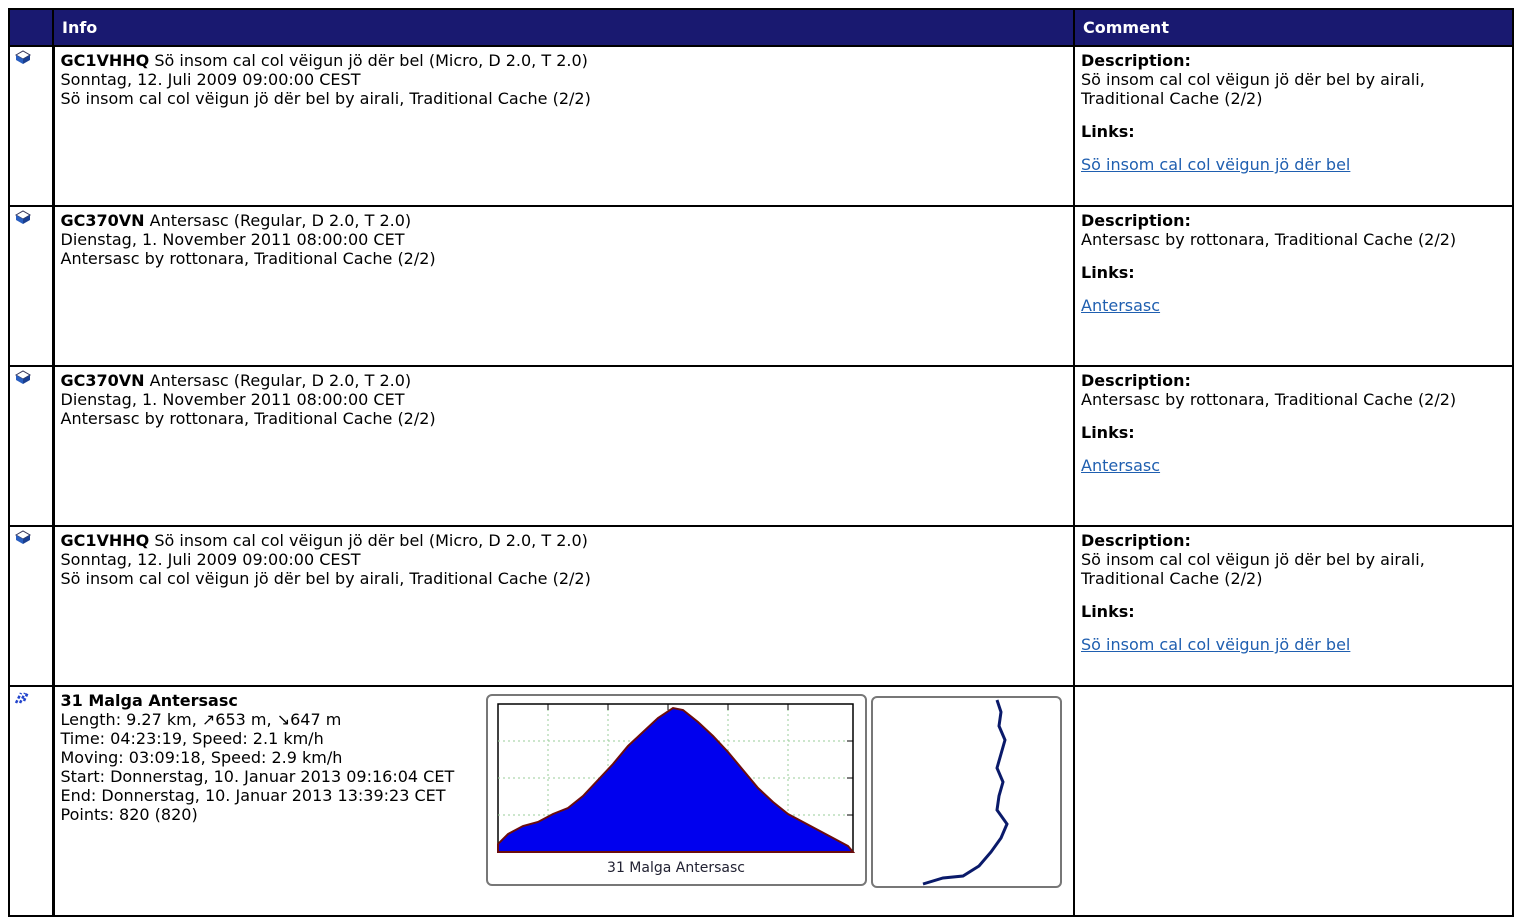 This screenshot has height=917, width=1517. What do you see at coordinates (192, 738) in the screenshot?
I see `track-stat: Time: 04:23:19, Speed: 2.1 km/h` at bounding box center [192, 738].